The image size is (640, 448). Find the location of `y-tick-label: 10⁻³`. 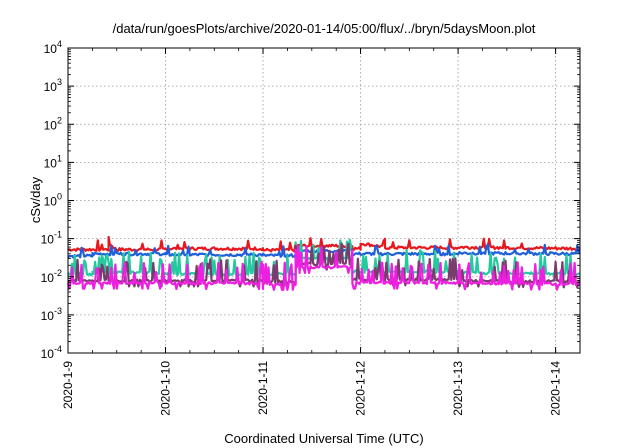

y-tick-label: 10⁻³ is located at coordinates (51, 314).